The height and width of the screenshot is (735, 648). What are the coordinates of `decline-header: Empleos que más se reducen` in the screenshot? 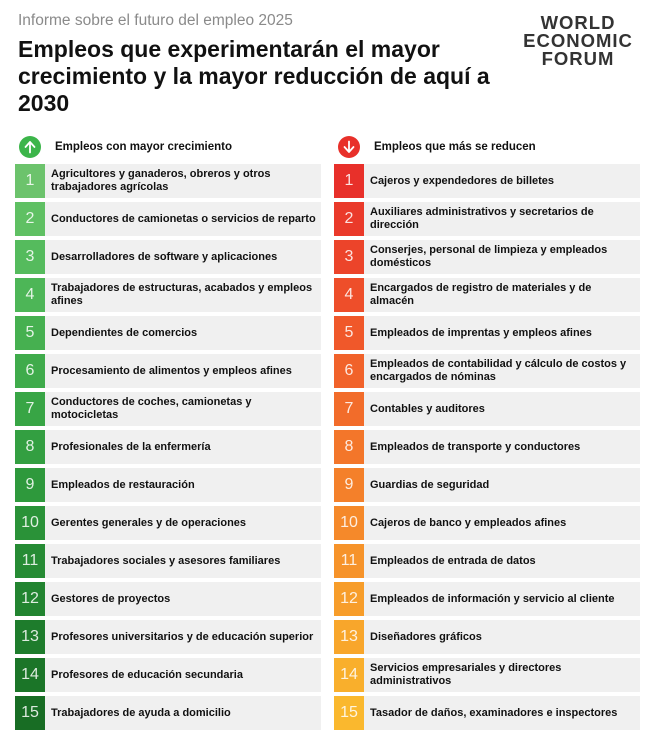 It's located at (487, 147).